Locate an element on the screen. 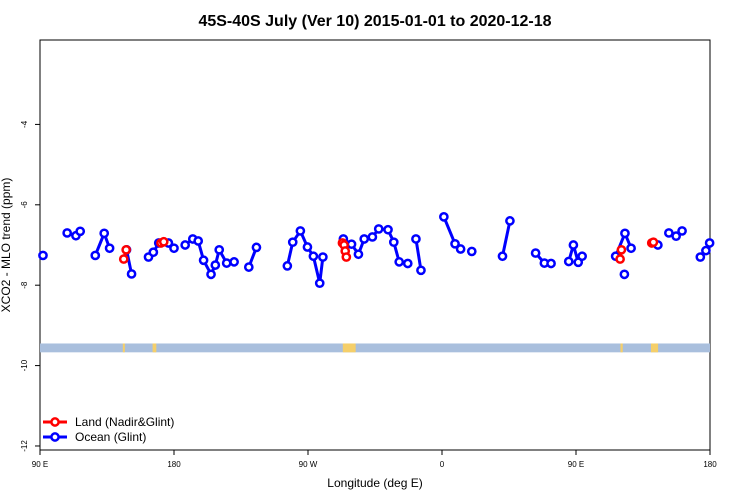 The image size is (750, 500). legend-item-ocean: Ocean (Glint) is located at coordinates (94, 437).